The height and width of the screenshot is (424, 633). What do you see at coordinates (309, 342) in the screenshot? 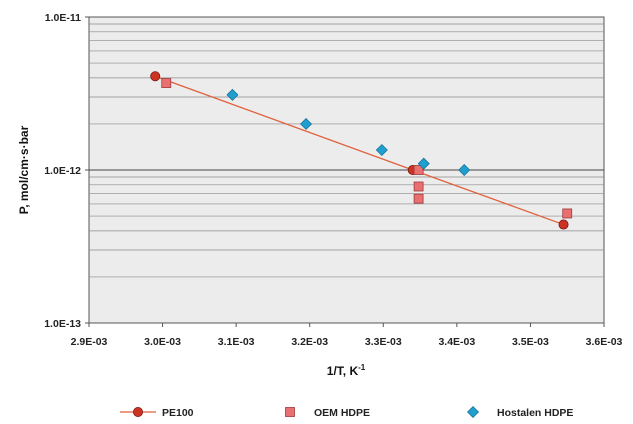
I see `x-tick-label: 3.2E-03` at bounding box center [309, 342].